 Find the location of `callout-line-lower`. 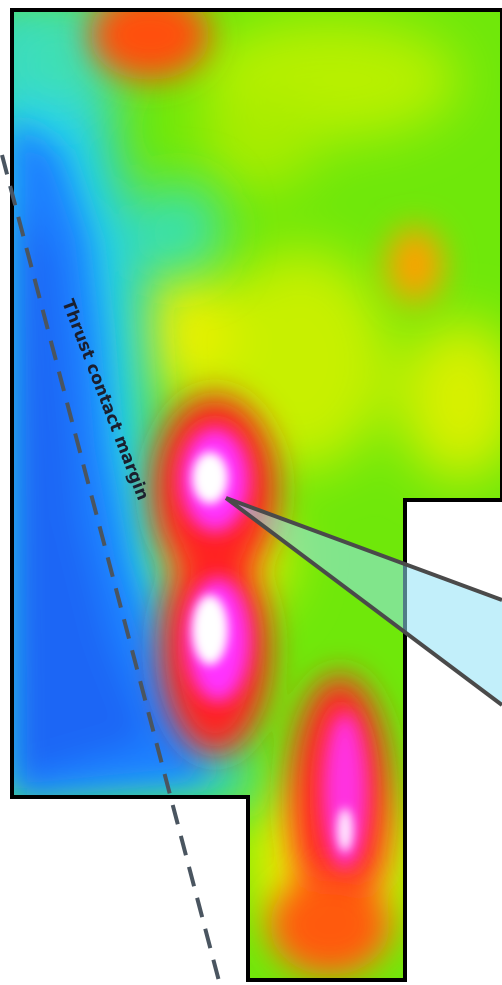

callout-line-lower is located at coordinates (363, 601).